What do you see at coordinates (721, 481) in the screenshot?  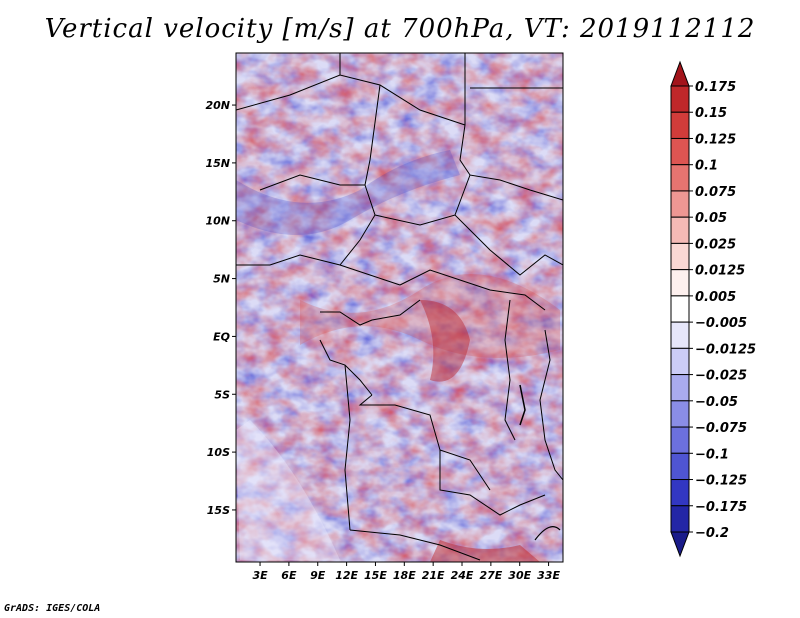 I see `colorbar-label: −0.125` at bounding box center [721, 481].